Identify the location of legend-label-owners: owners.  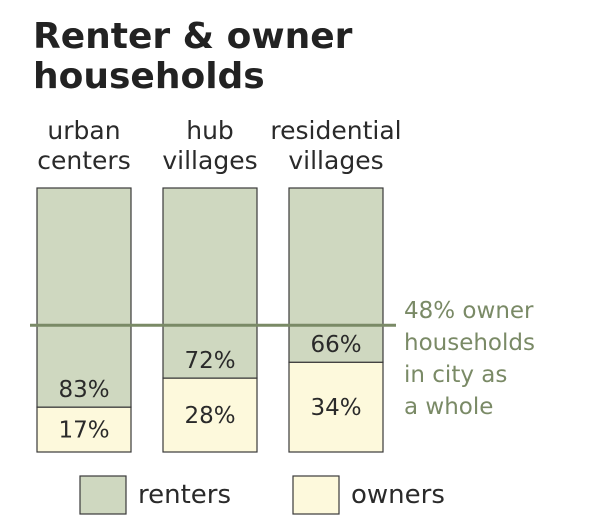
(398, 495).